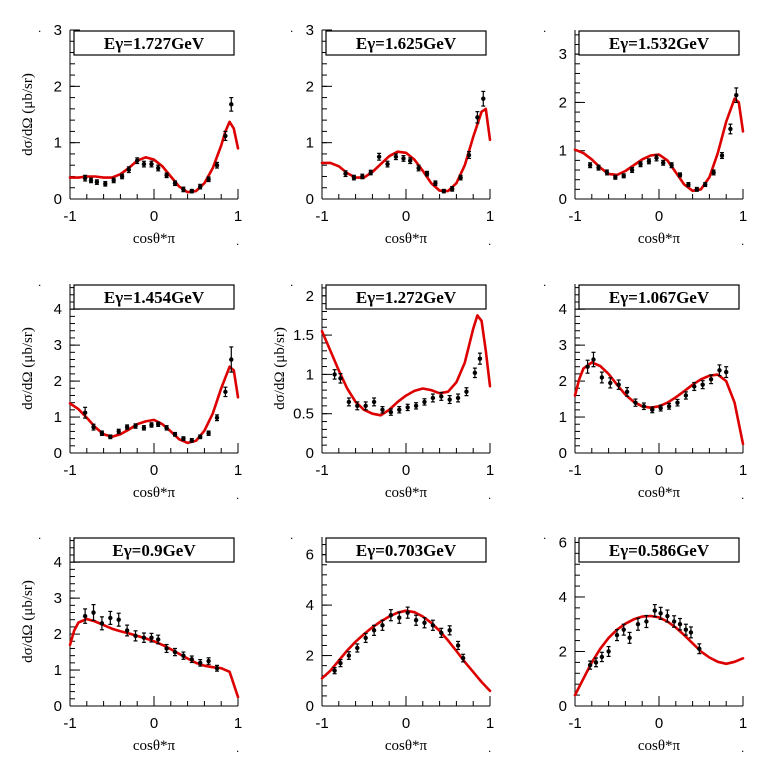 This screenshot has width=775, height=775. Describe the element at coordinates (563, 151) in the screenshot. I see `y-tick-label: 1` at that location.